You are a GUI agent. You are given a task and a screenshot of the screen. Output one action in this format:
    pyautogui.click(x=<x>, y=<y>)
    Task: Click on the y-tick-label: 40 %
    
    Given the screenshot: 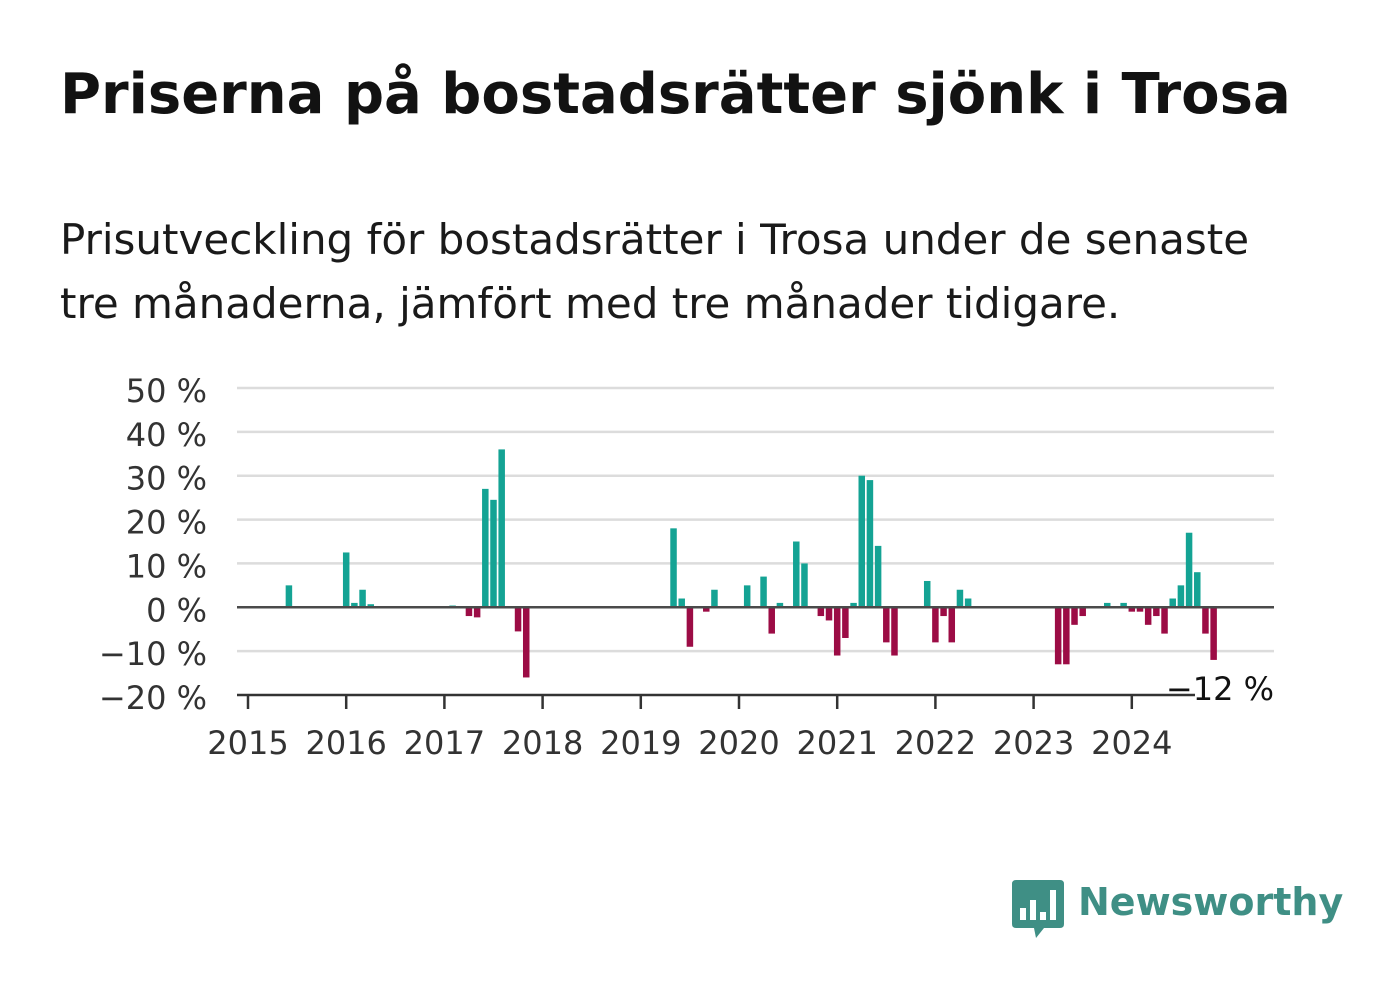 What is the action you would take?
    pyautogui.click(x=166, y=435)
    